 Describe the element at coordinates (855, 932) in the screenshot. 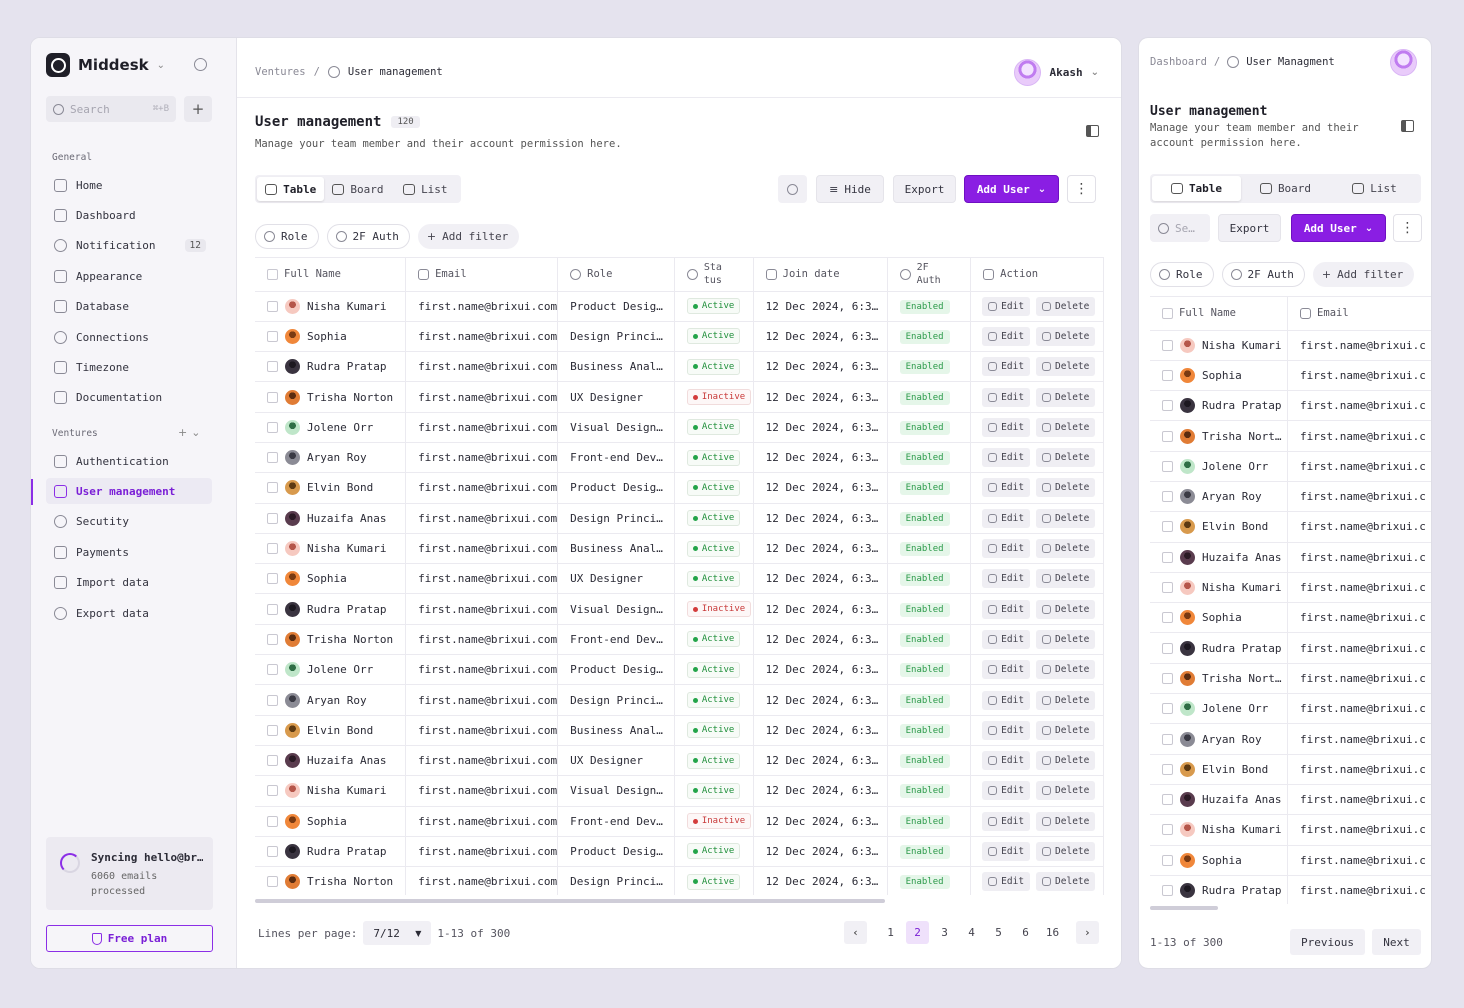

I see `prev-page-button: ‹` at that location.